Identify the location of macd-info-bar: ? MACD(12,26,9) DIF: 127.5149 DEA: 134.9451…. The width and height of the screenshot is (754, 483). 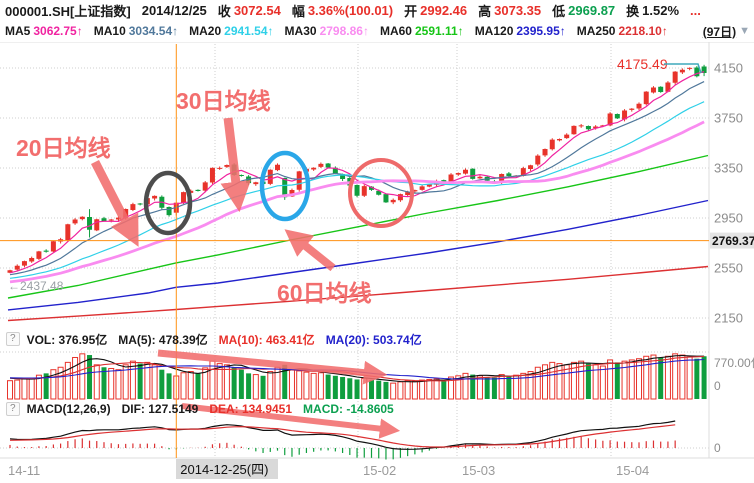
(205, 409).